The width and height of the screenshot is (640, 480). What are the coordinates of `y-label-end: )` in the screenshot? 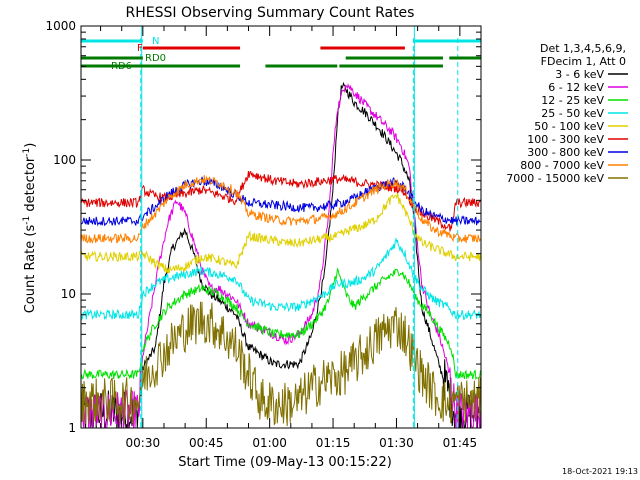 It's located at (30, 145).